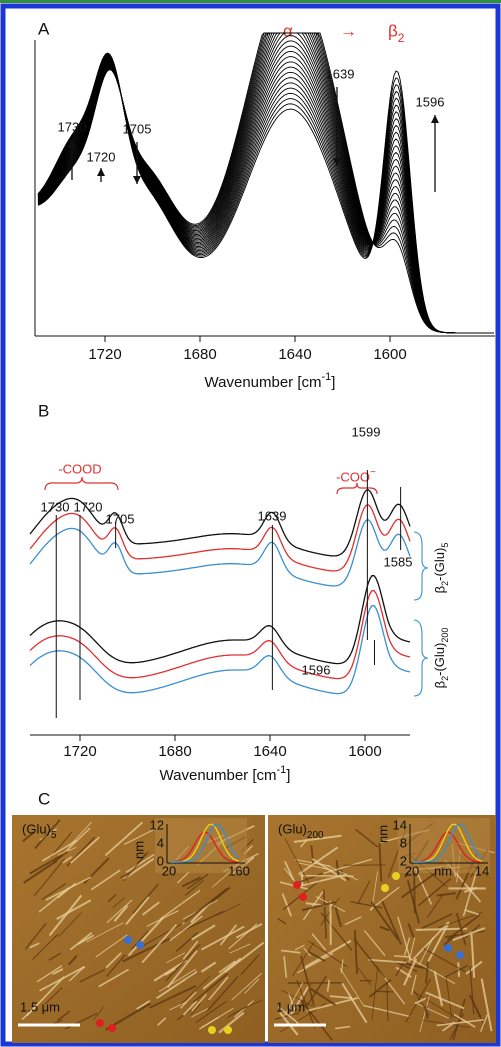 This screenshot has width=501, height=1047. Describe the element at coordinates (225, 774) in the screenshot. I see `x-axis-label: Wavenumber [cm-1]` at that location.